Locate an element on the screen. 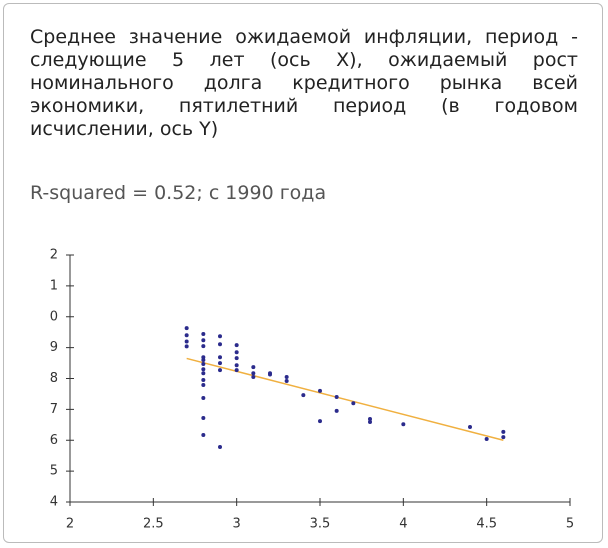 This screenshot has height=548, width=608. x-tick-label: 4.5 is located at coordinates (486, 524).